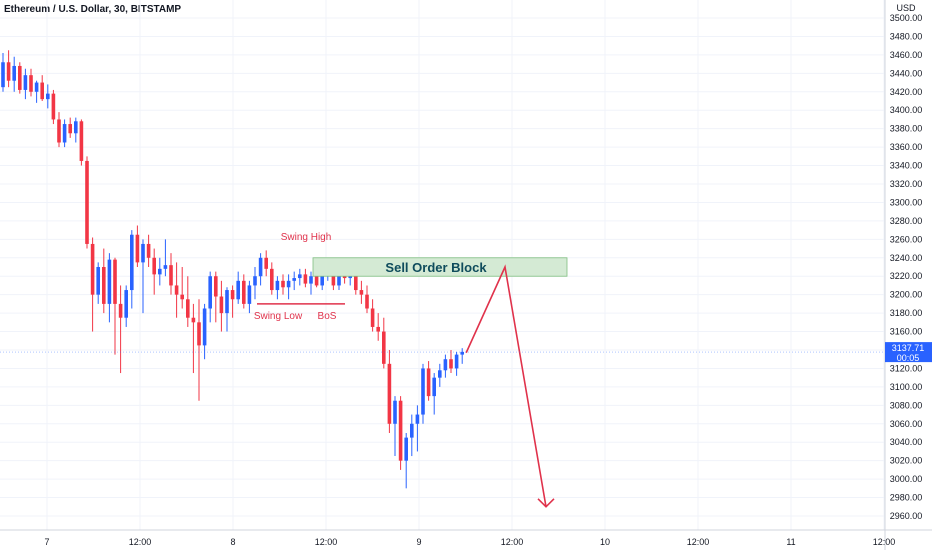 This screenshot has width=932, height=550. Describe the element at coordinates (790, 542) in the screenshot. I see `time-tick-label: 11` at that location.